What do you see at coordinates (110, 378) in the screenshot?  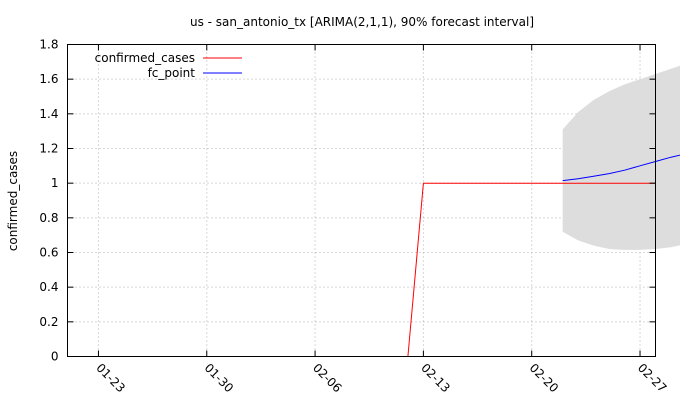 I see `x-tick-label: 01-23` at bounding box center [110, 378].